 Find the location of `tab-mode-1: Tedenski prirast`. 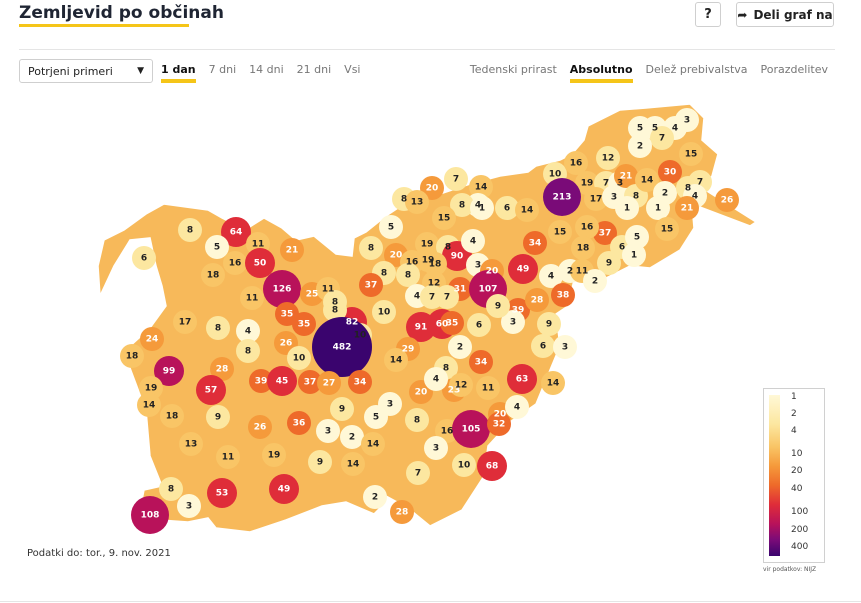

tab-mode-1: Tedenski prirast is located at coordinates (513, 69).